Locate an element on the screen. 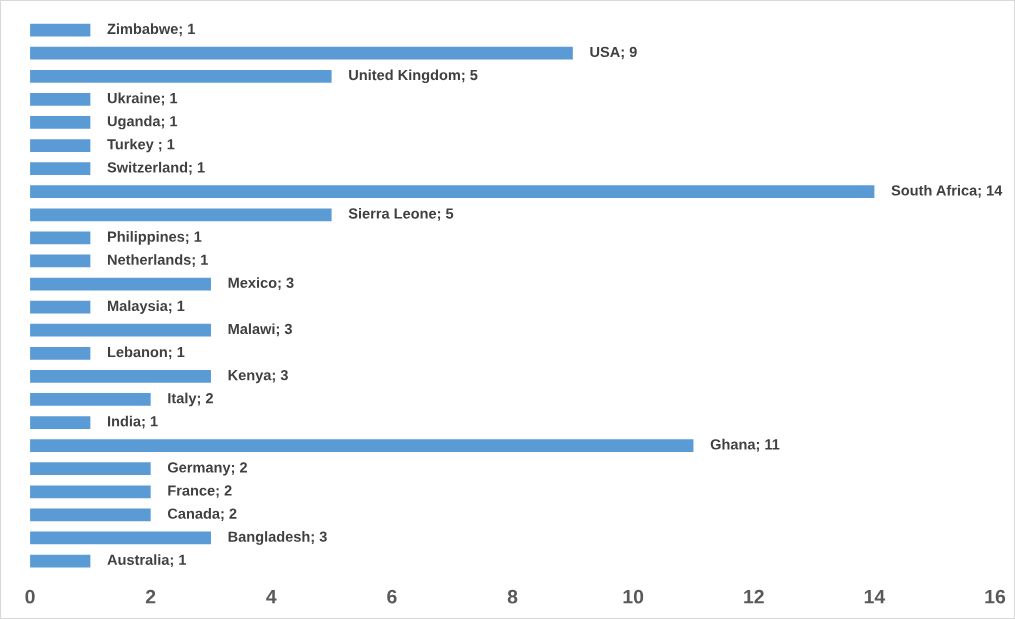 This screenshot has height=619, width=1015. x-tick-label: 12 is located at coordinates (754, 596).